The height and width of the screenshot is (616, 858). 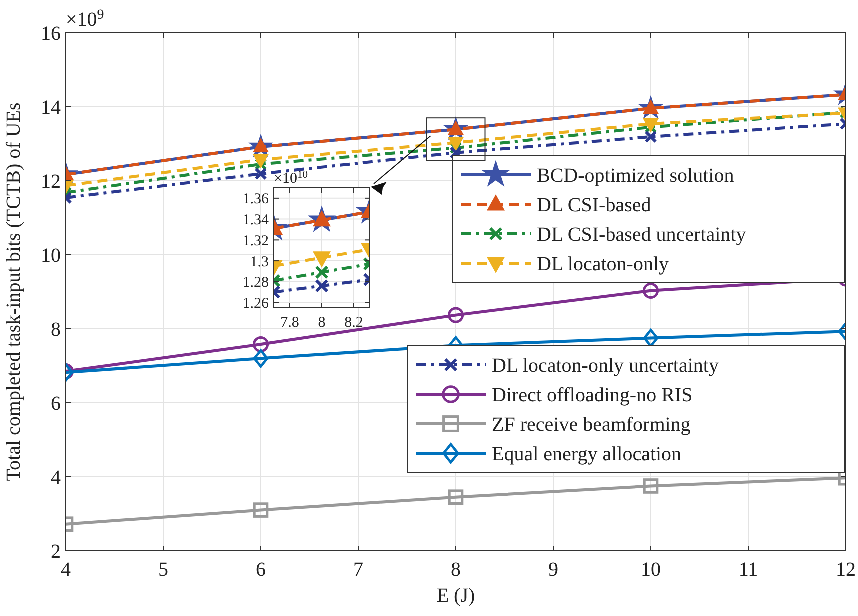 What do you see at coordinates (51, 34) in the screenshot?
I see `y-tick-label: 16` at bounding box center [51, 34].